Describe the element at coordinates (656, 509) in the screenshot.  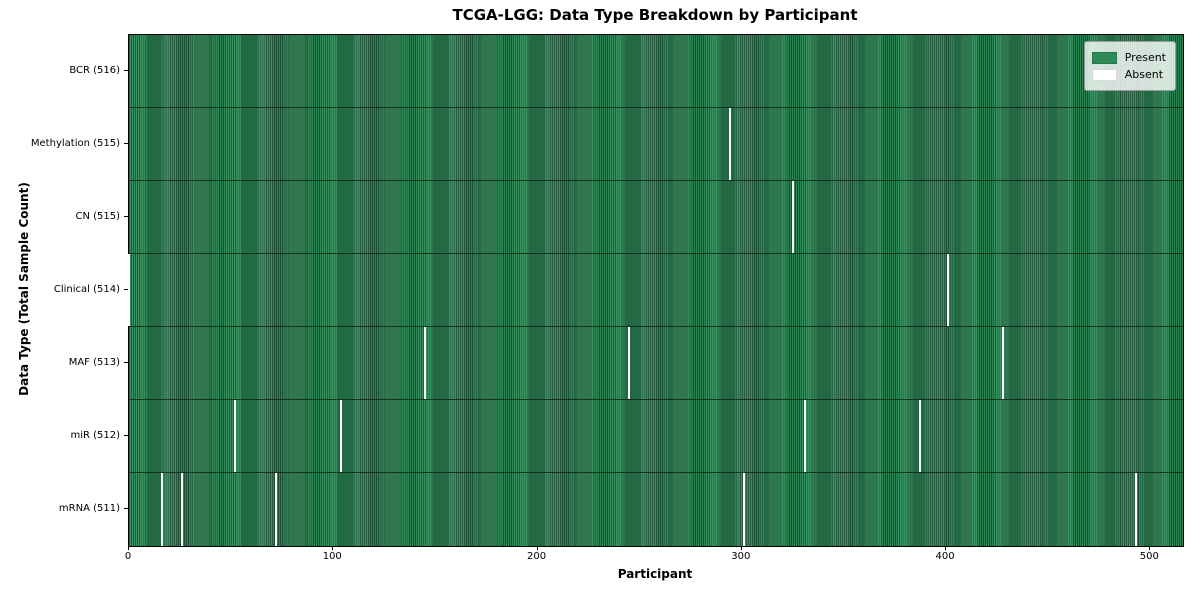
I see `heatmap-row-mrna` at that location.